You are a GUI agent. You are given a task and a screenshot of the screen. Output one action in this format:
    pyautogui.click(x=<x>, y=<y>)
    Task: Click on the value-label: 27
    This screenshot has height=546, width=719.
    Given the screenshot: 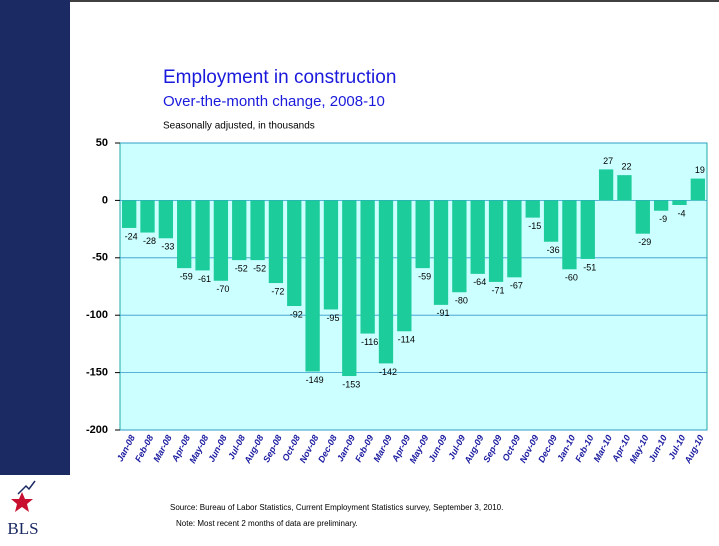 What is the action you would take?
    pyautogui.click(x=608, y=161)
    